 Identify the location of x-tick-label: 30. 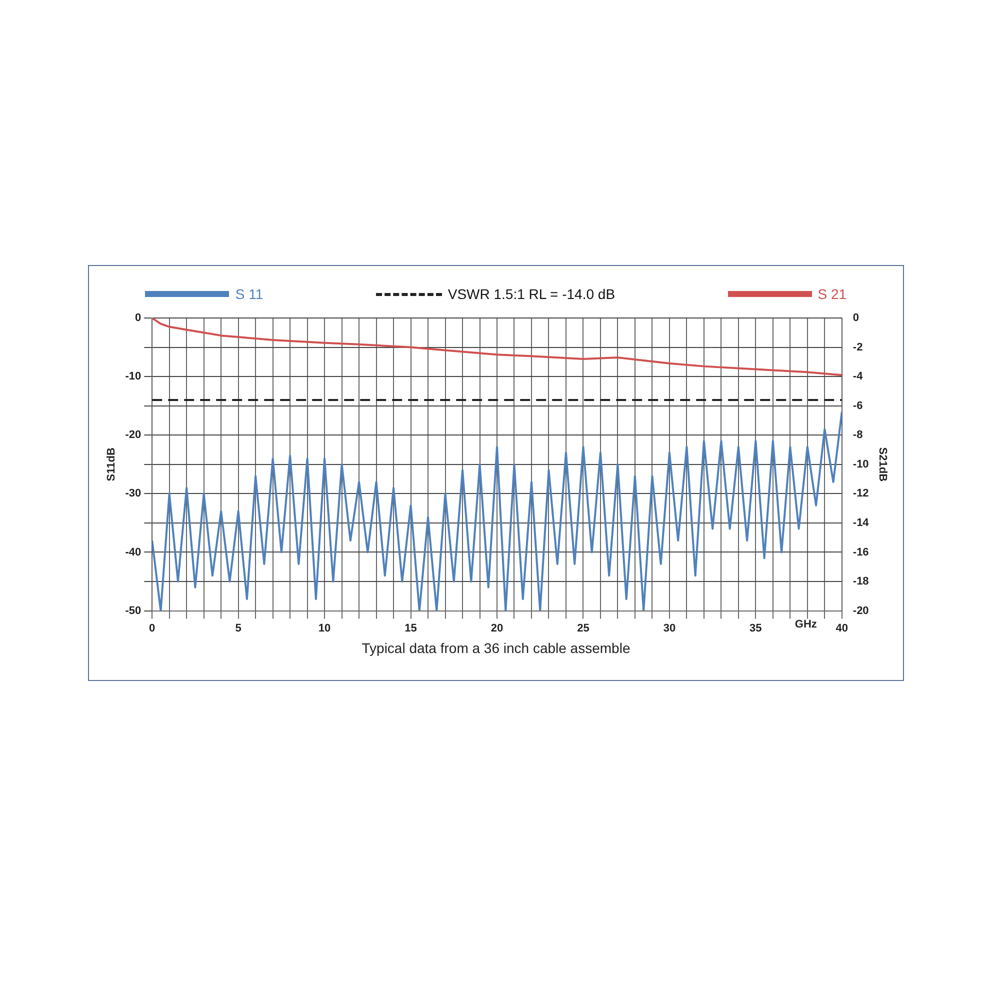
(669, 628).